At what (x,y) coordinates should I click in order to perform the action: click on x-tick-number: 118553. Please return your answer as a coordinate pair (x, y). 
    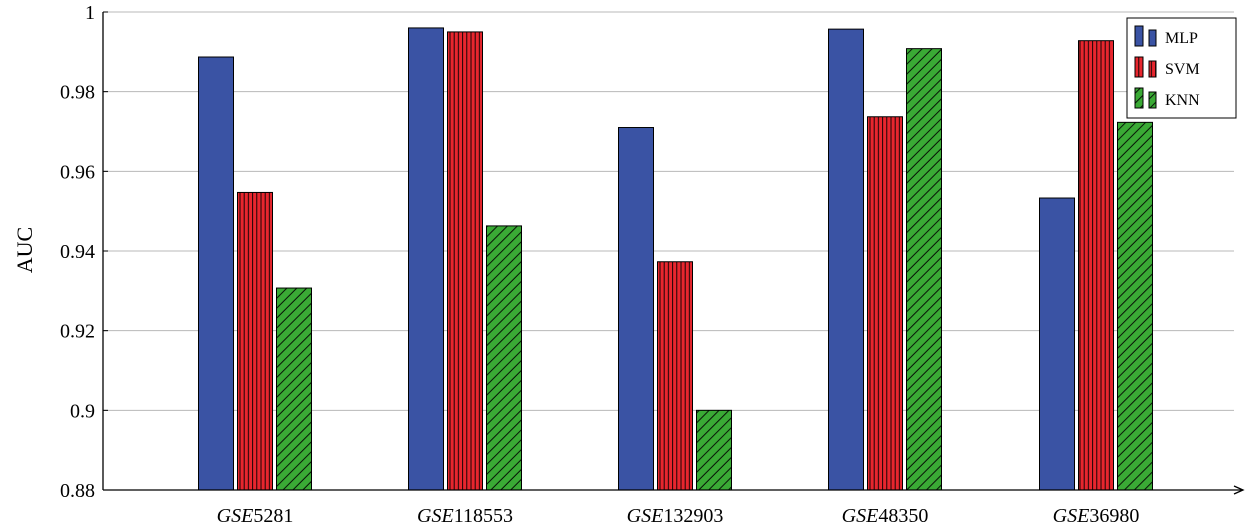
    Looking at the image, I should click on (483, 516).